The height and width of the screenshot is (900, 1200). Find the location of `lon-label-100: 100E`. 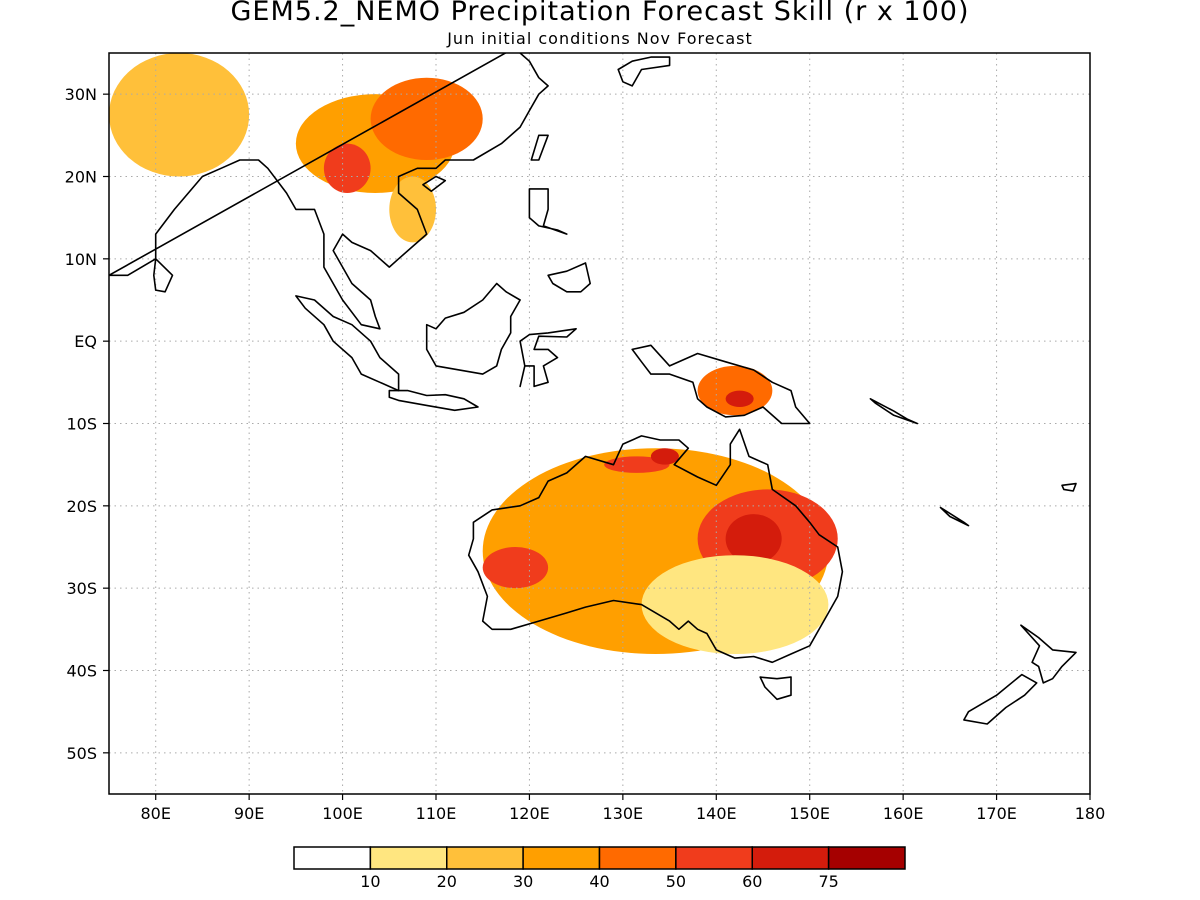

lon-label-100: 100E is located at coordinates (342, 813).